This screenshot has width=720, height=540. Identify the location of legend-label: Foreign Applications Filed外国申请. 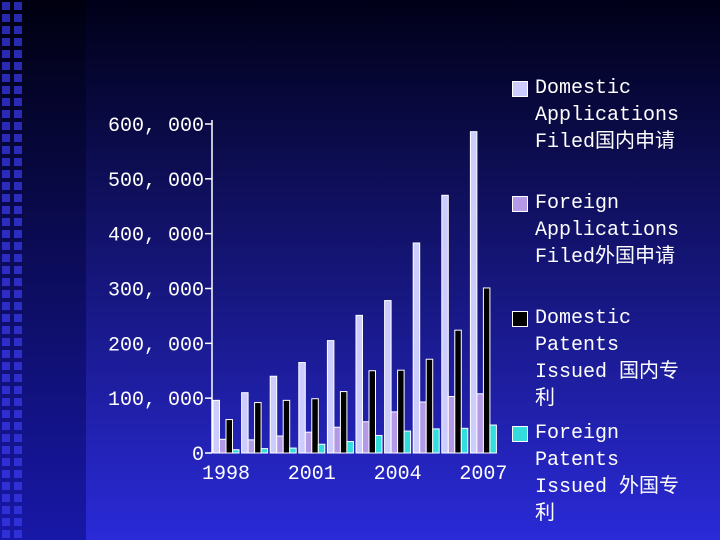
(607, 230).